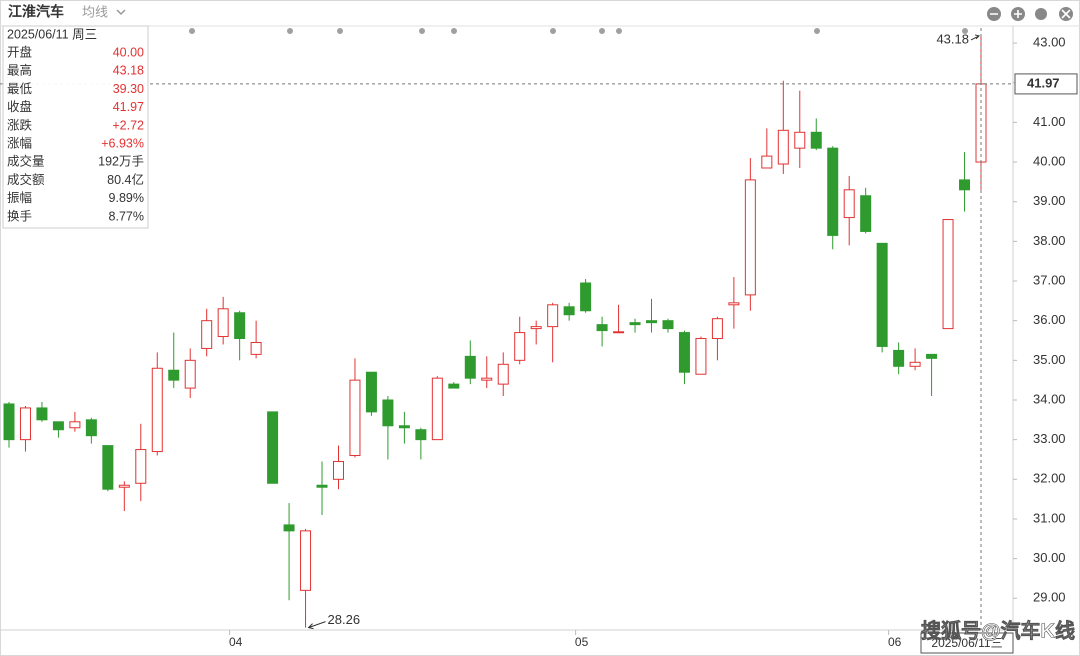 The height and width of the screenshot is (656, 1080). What do you see at coordinates (122, 143) in the screenshot?
I see `info-value: +6.93%` at bounding box center [122, 143].